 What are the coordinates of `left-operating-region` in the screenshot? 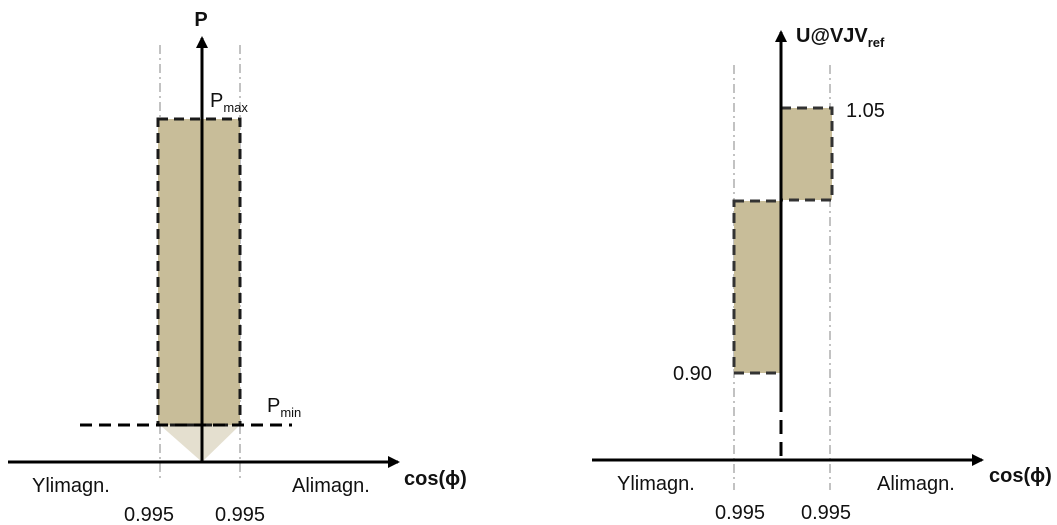 It's located at (199, 272).